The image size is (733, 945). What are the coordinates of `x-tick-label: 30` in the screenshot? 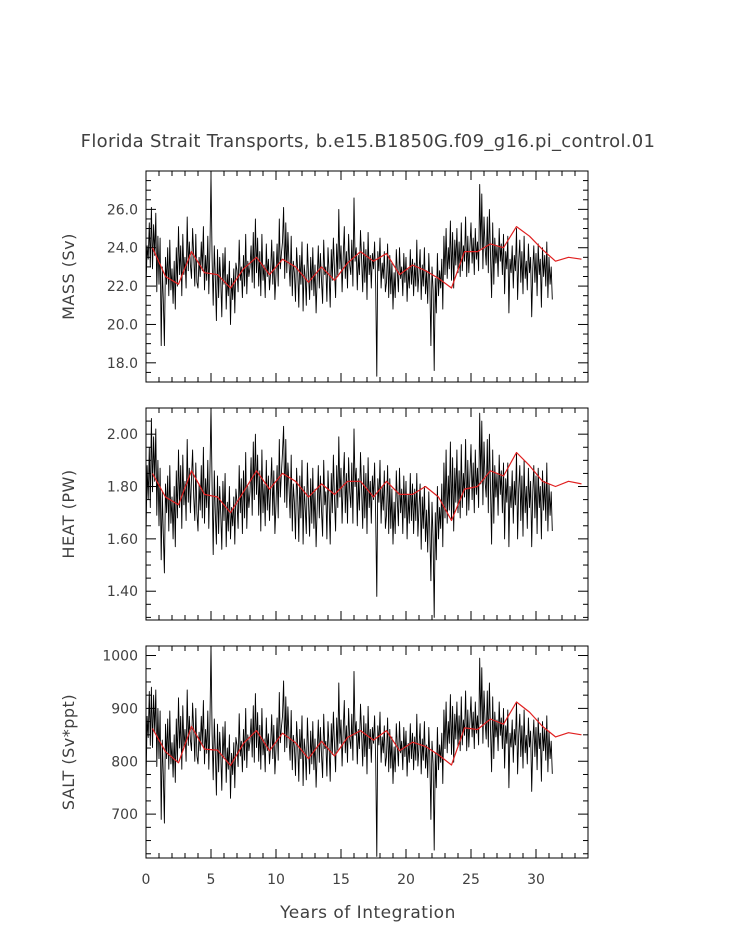 It's located at (536, 880).